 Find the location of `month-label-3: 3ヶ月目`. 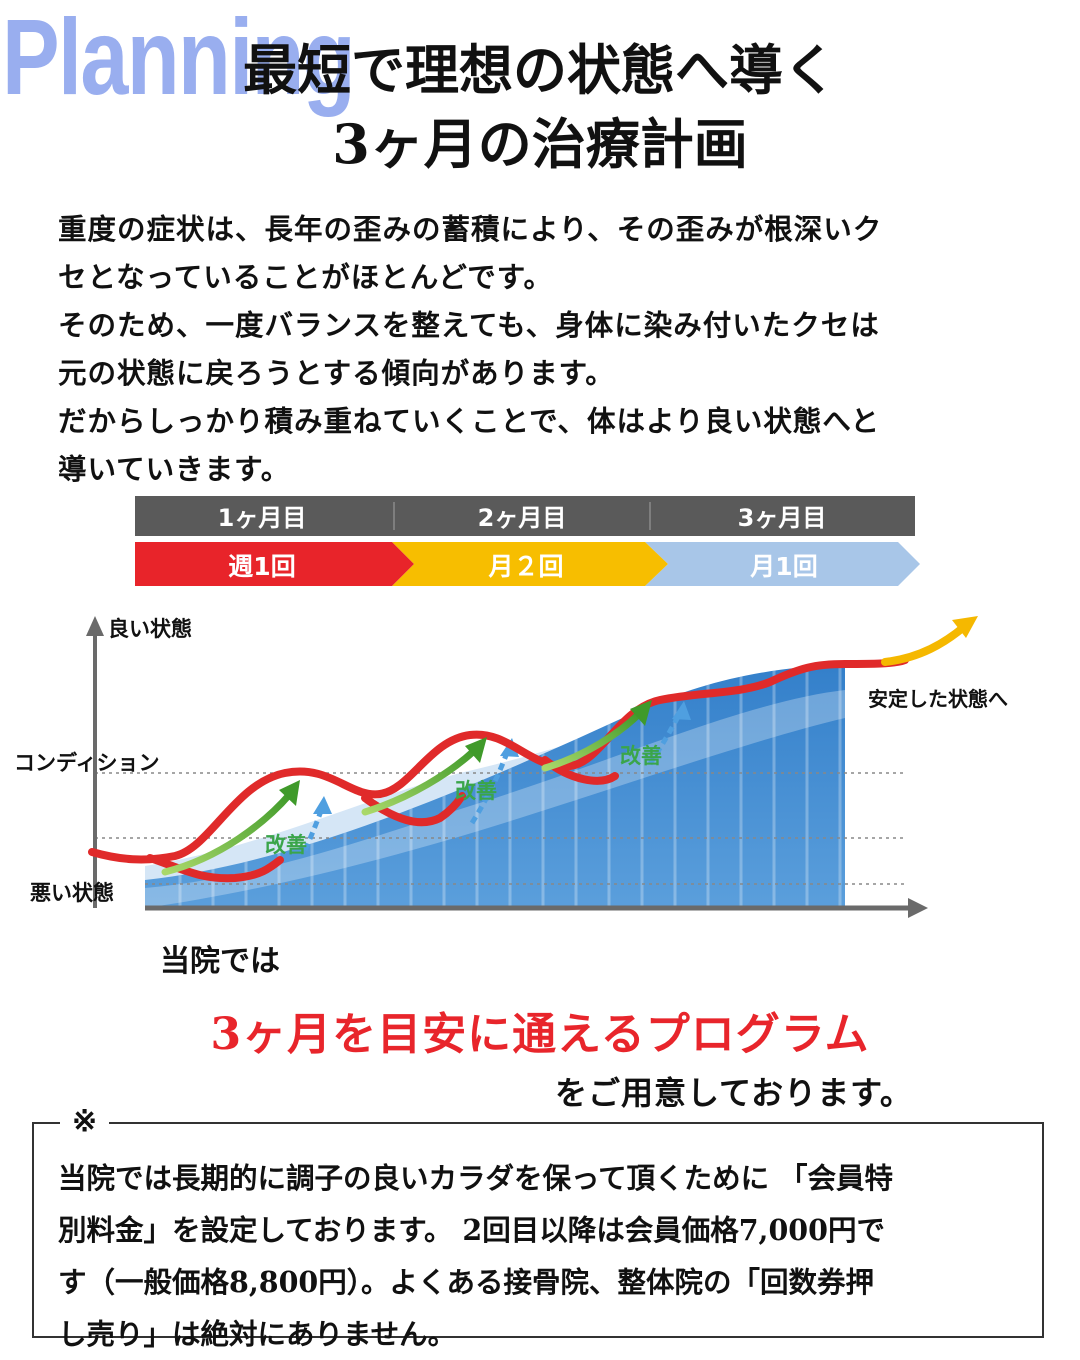

month-label-3: 3ヶ月目 is located at coordinates (782, 518).